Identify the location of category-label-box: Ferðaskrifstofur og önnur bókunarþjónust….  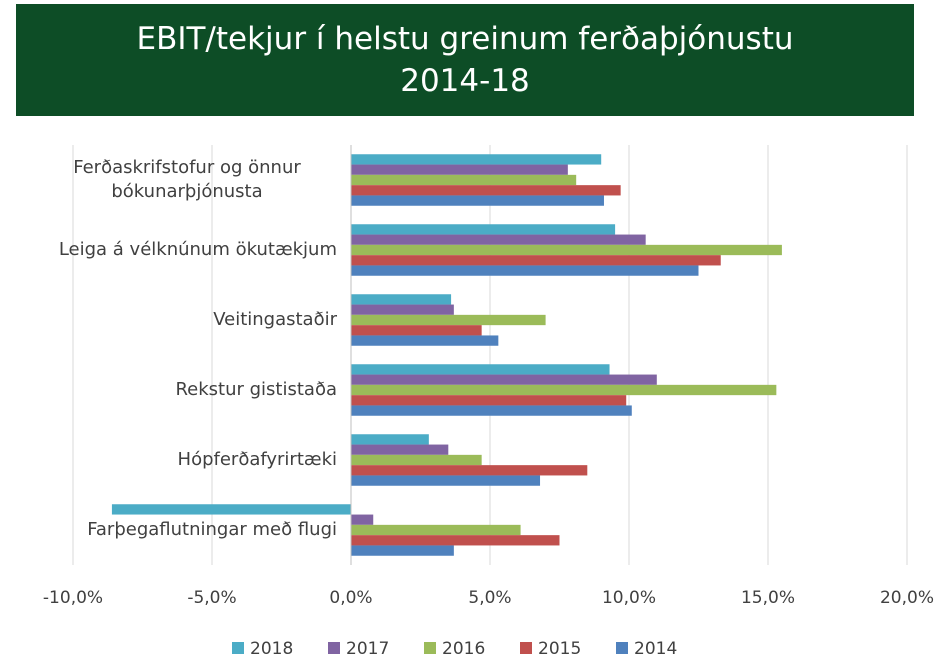
(173, 180).